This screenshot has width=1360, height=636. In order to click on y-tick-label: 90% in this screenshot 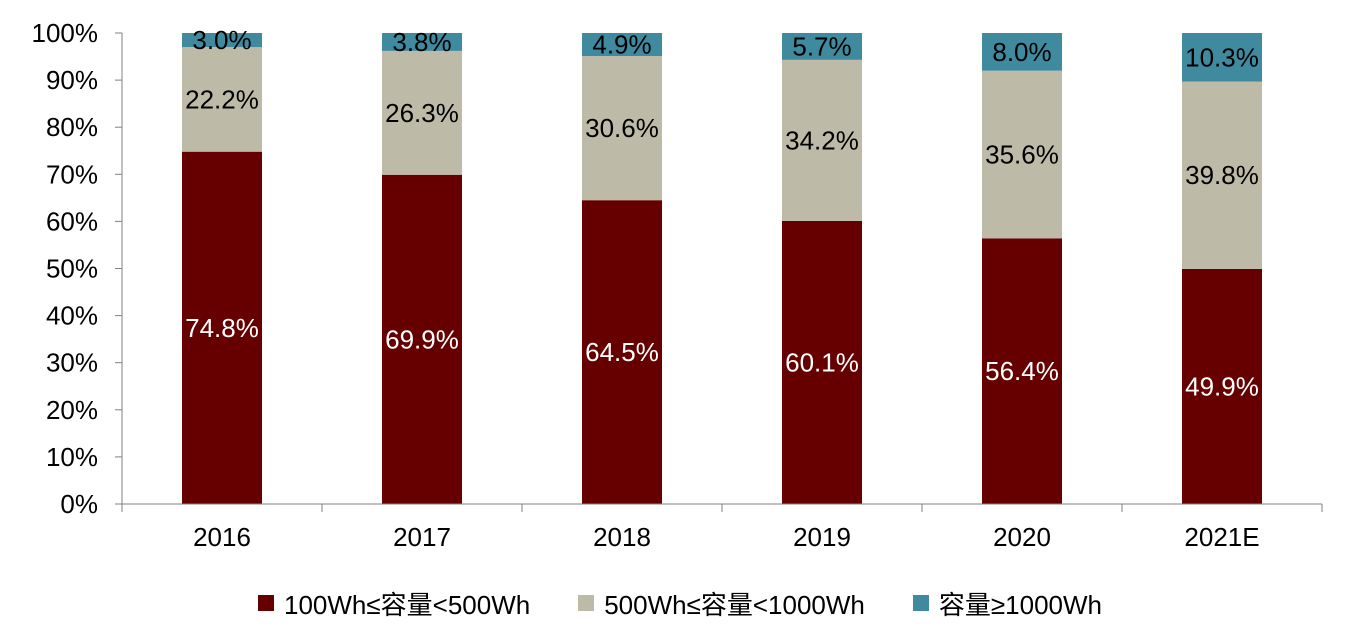, I will do `click(72, 80)`.